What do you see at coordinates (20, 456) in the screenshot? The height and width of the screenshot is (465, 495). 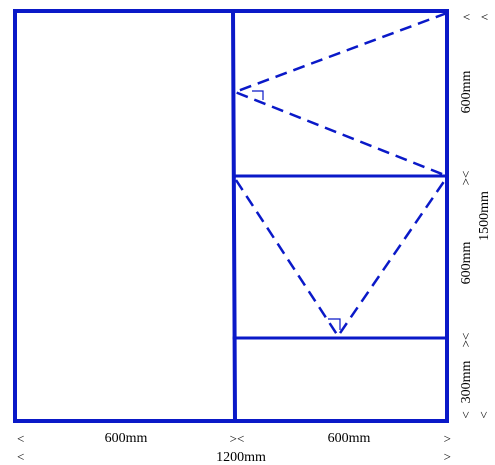 I see `dim-arrow-left-total: <` at bounding box center [20, 456].